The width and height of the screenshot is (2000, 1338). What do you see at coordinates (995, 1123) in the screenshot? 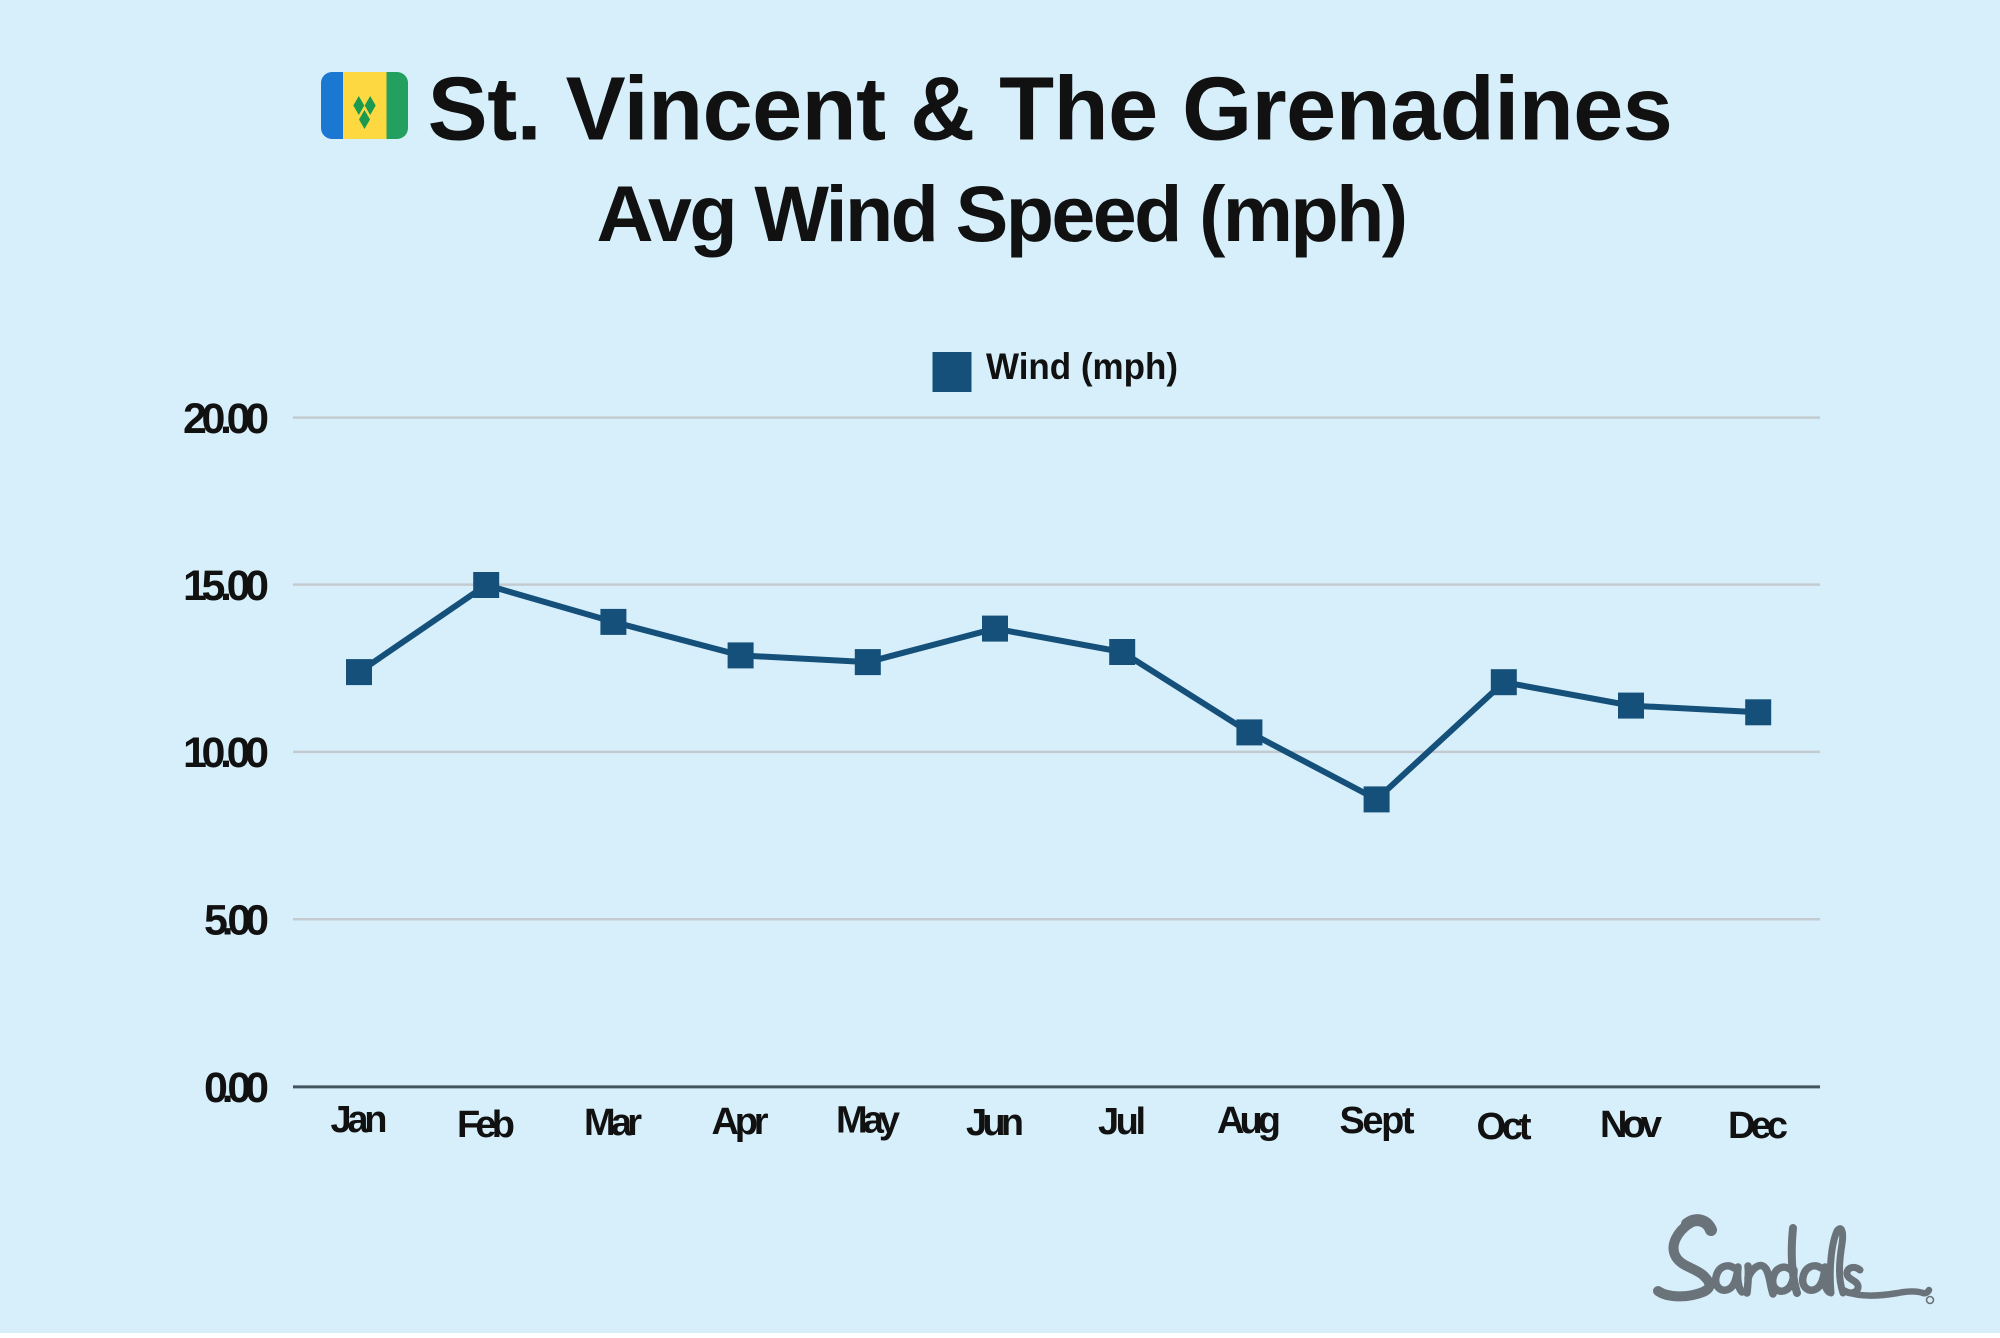
I see `svg-text: Jun` at bounding box center [995, 1123].